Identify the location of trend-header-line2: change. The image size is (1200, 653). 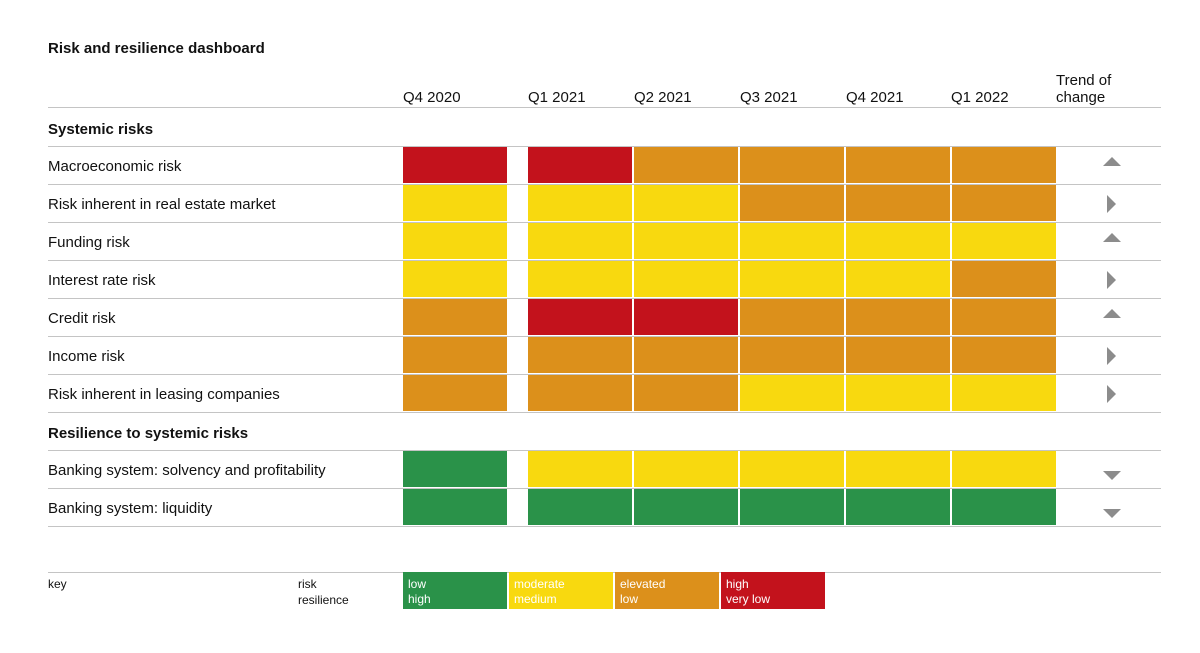
(1081, 97).